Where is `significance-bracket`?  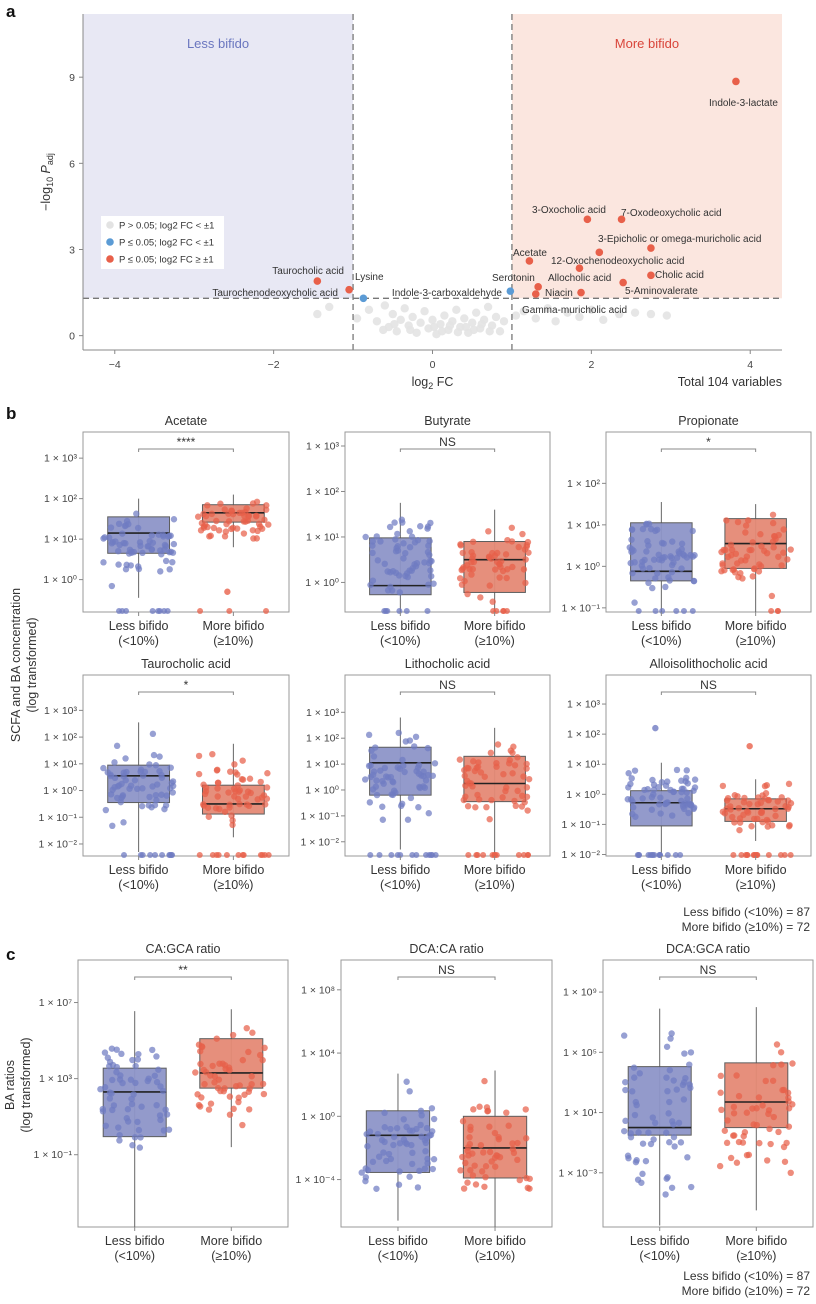
significance-bracket is located at coordinates (447, 693).